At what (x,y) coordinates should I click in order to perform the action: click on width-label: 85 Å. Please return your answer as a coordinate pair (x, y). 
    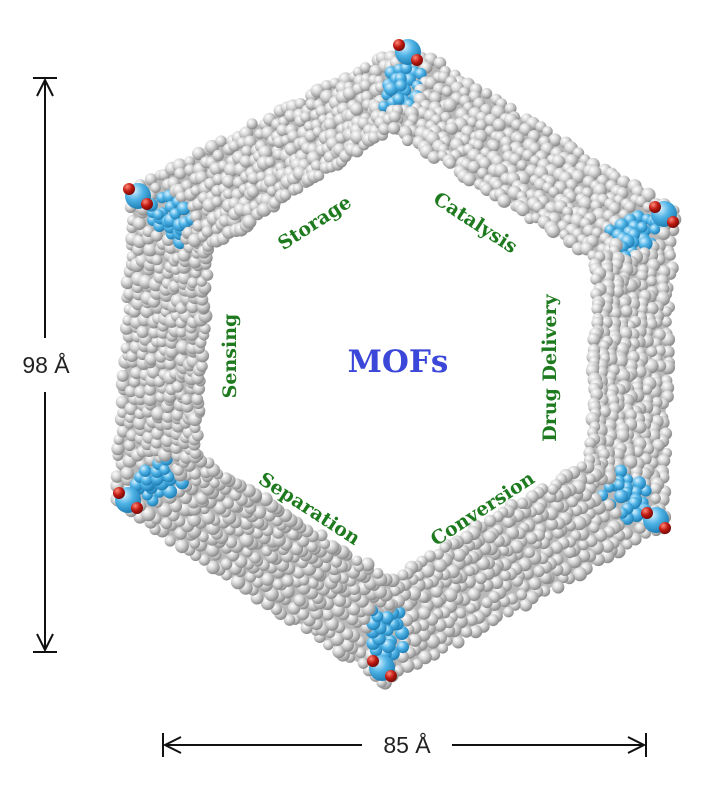
    Looking at the image, I should click on (407, 744).